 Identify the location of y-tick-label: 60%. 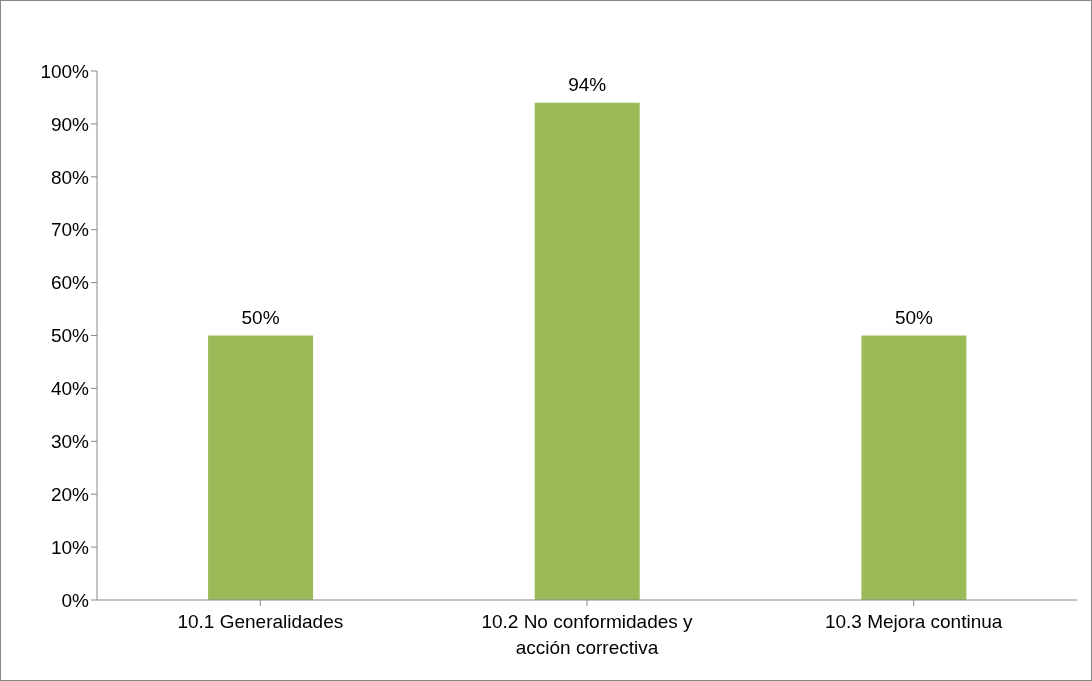
(70, 283).